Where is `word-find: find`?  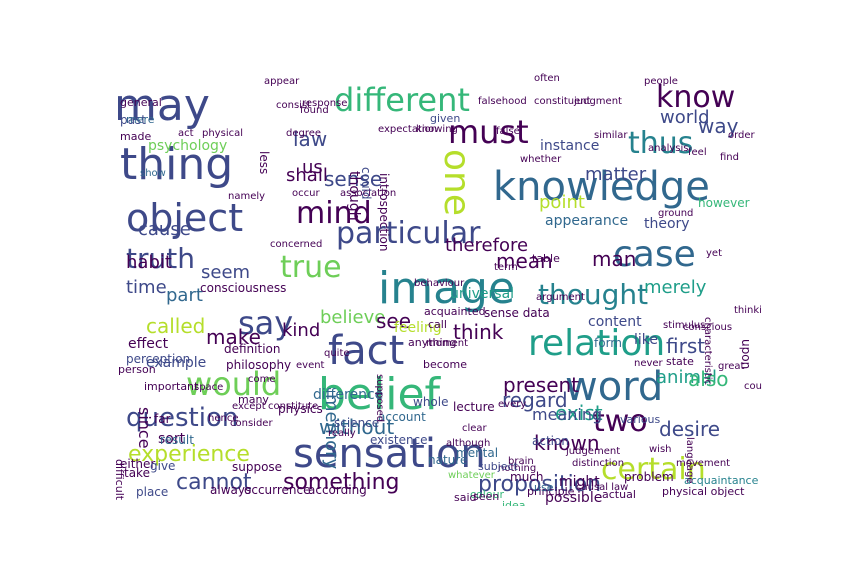 word-find: find is located at coordinates (729, 157).